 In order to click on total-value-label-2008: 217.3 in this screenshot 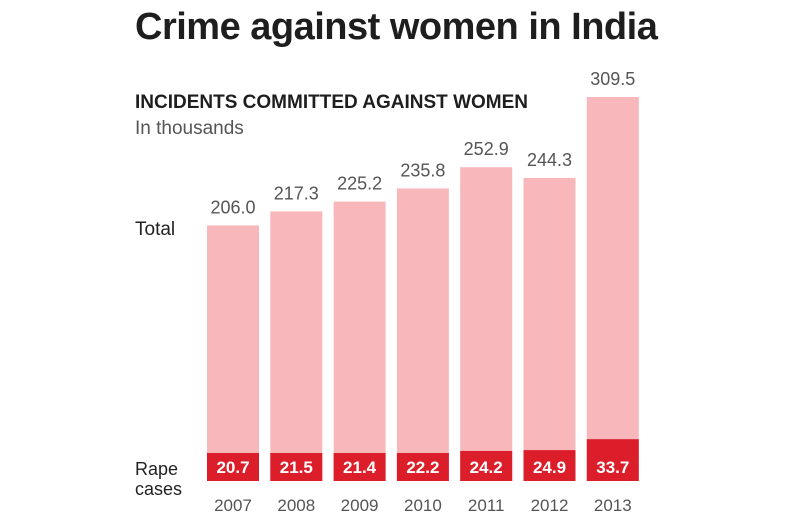, I will do `click(296, 193)`.